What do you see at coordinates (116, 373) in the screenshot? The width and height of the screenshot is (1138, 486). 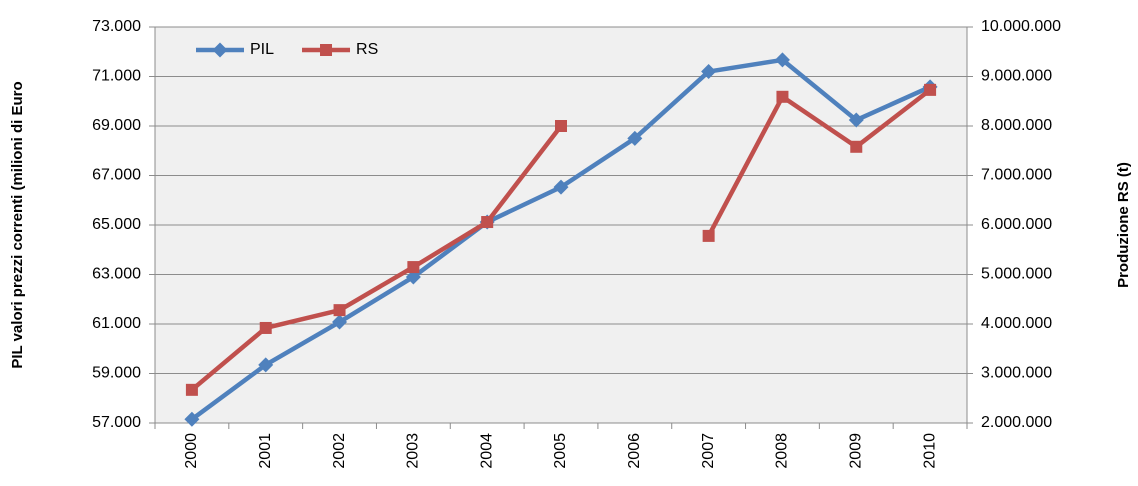 I see `y-tick-label: 59.000` at bounding box center [116, 373].